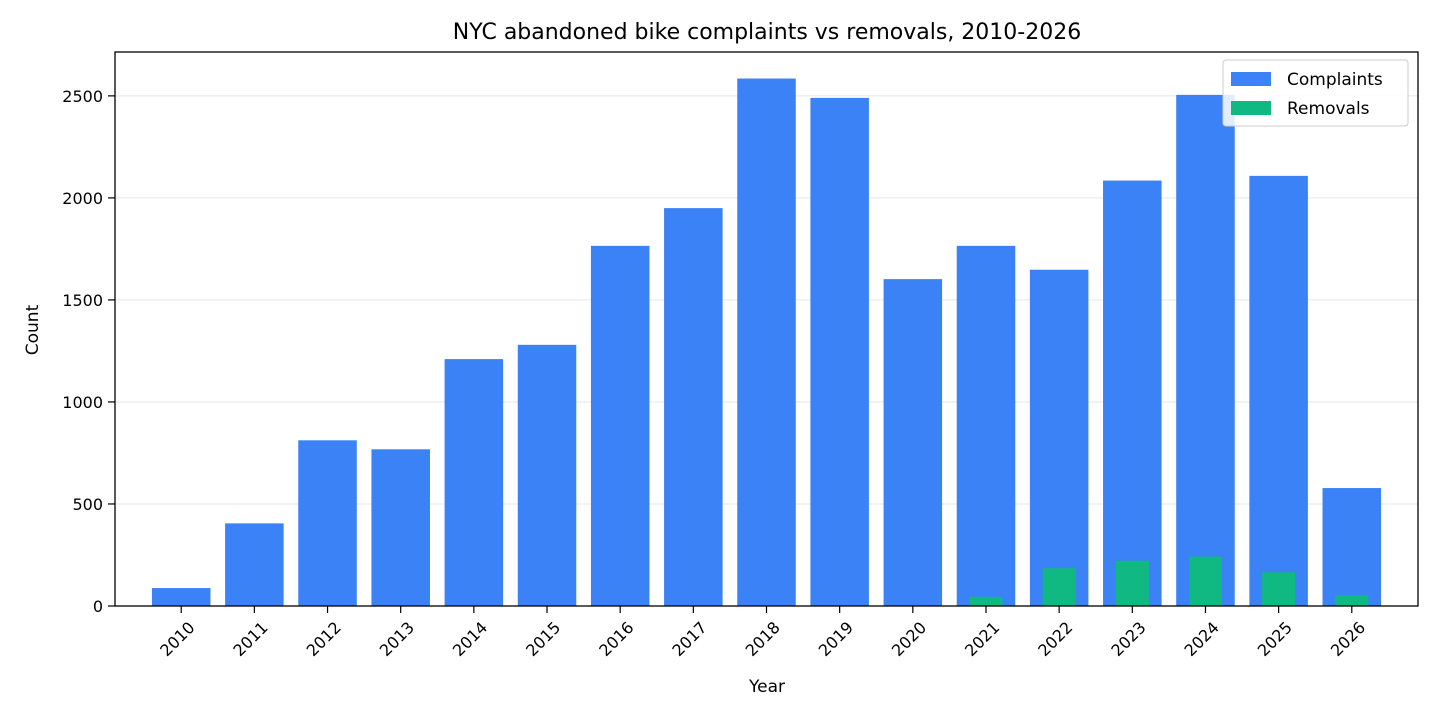 The height and width of the screenshot is (720, 1440). Describe the element at coordinates (1348, 639) in the screenshot. I see `x-tick-label: 2026` at that location.